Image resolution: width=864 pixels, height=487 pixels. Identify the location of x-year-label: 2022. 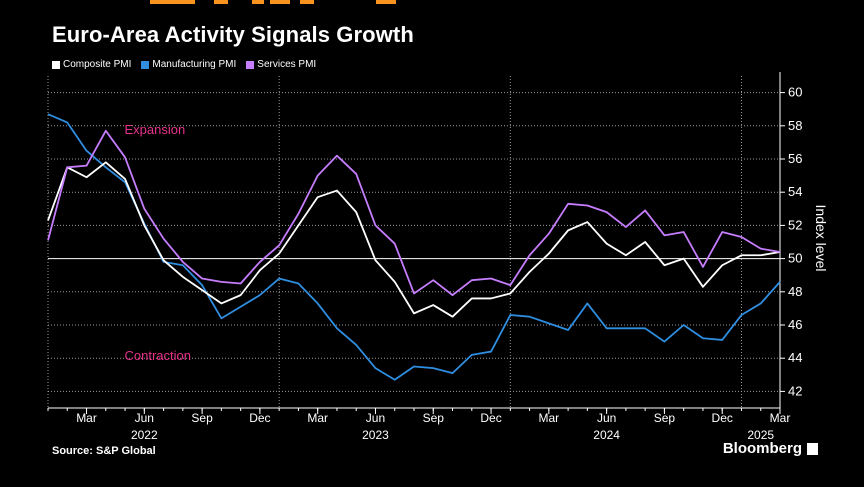
(144, 435).